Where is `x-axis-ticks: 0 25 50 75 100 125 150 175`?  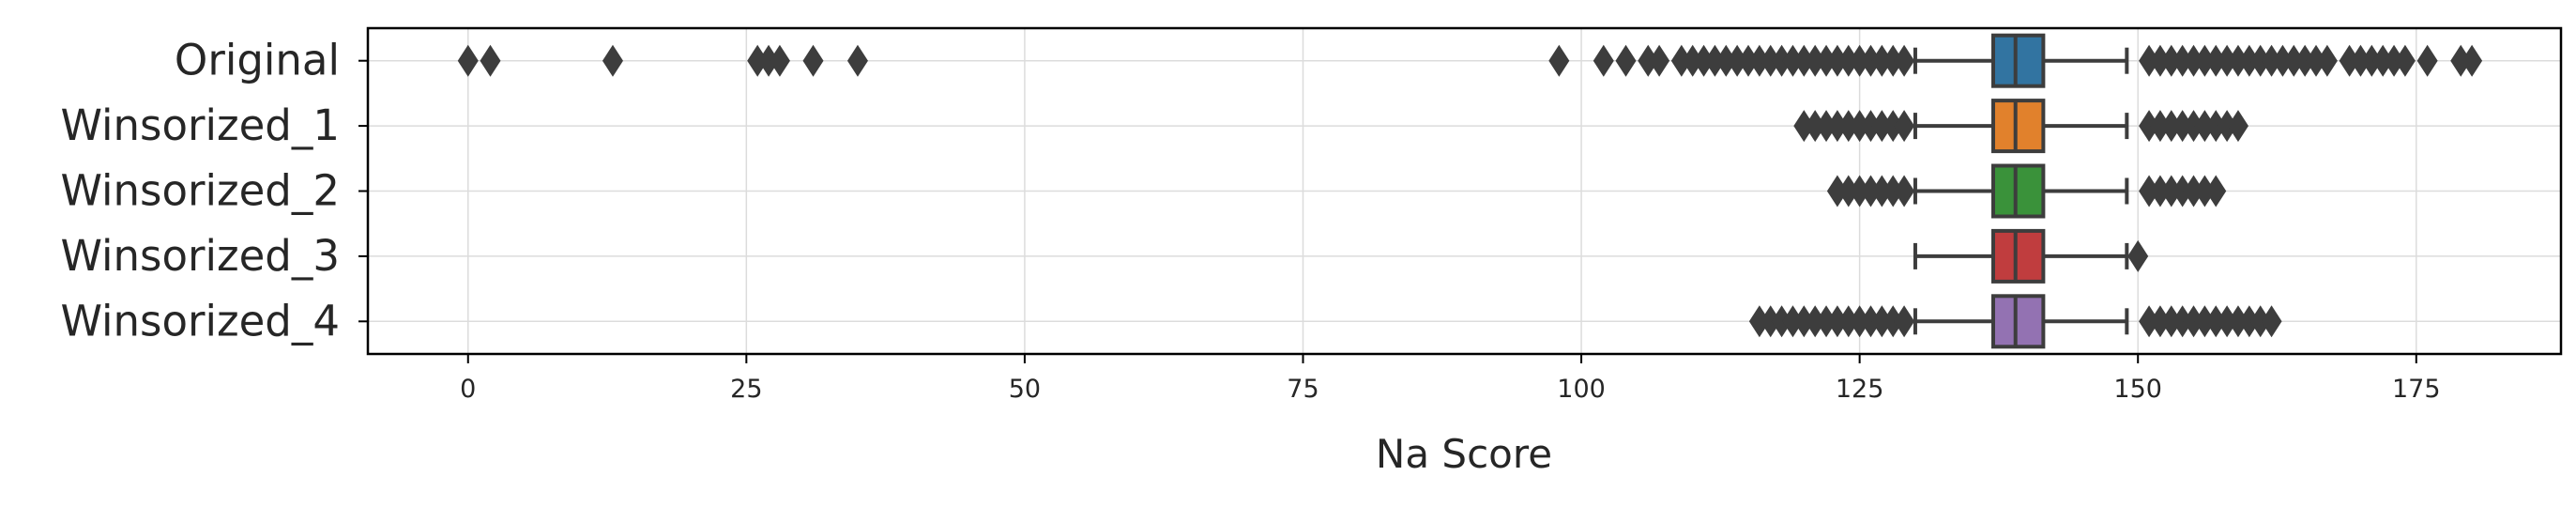
x-axis-ticks: 0 25 50 75 100 125 150 175 is located at coordinates (1450, 379).